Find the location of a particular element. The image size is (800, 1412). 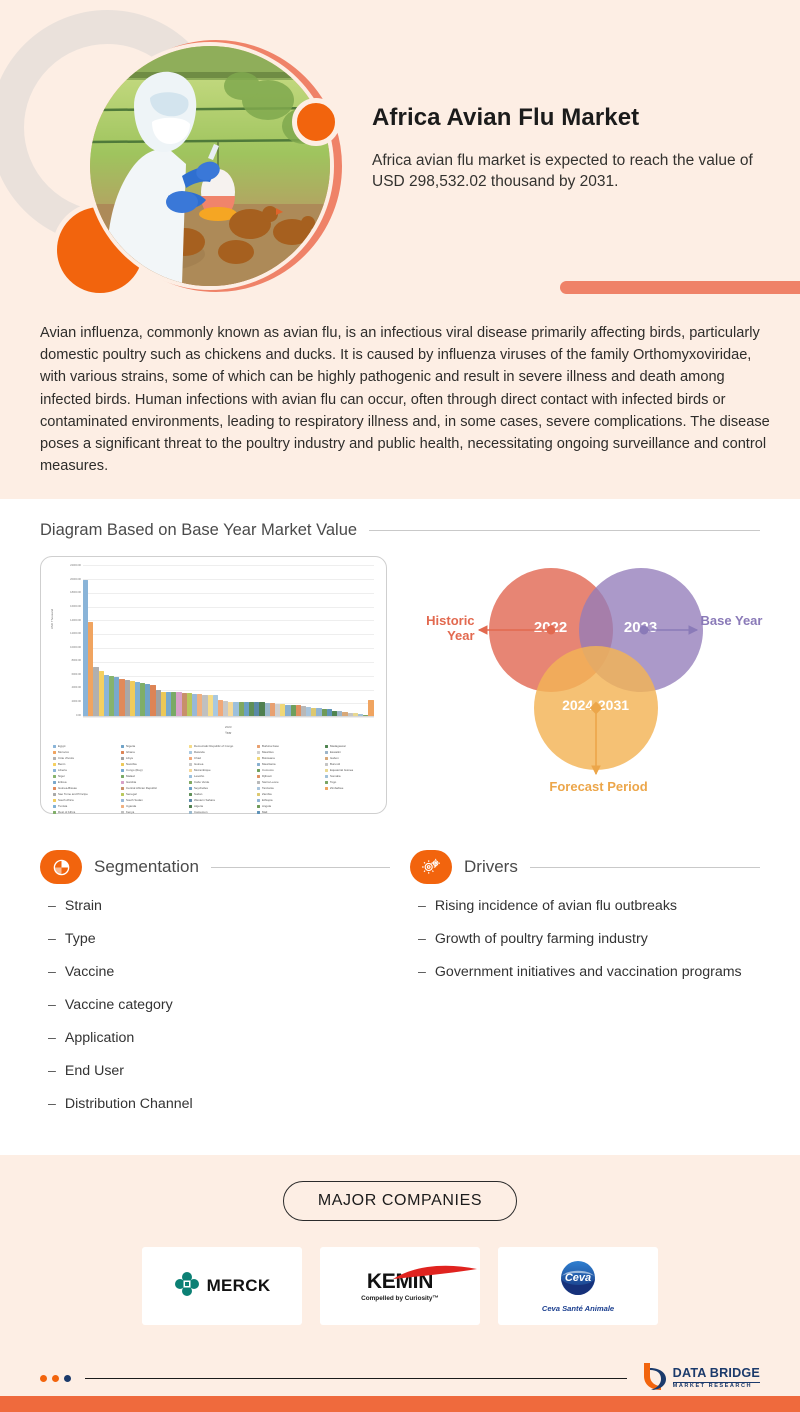

legend-label: South Sudan is located at coordinates (134, 799).